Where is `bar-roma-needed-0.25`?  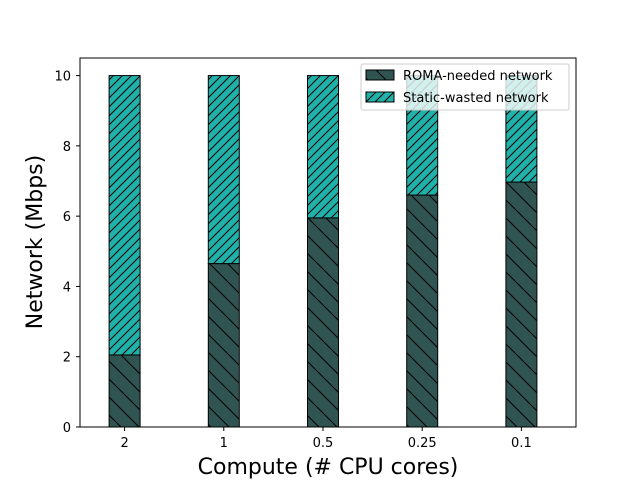 bar-roma-needed-0.25 is located at coordinates (422, 311).